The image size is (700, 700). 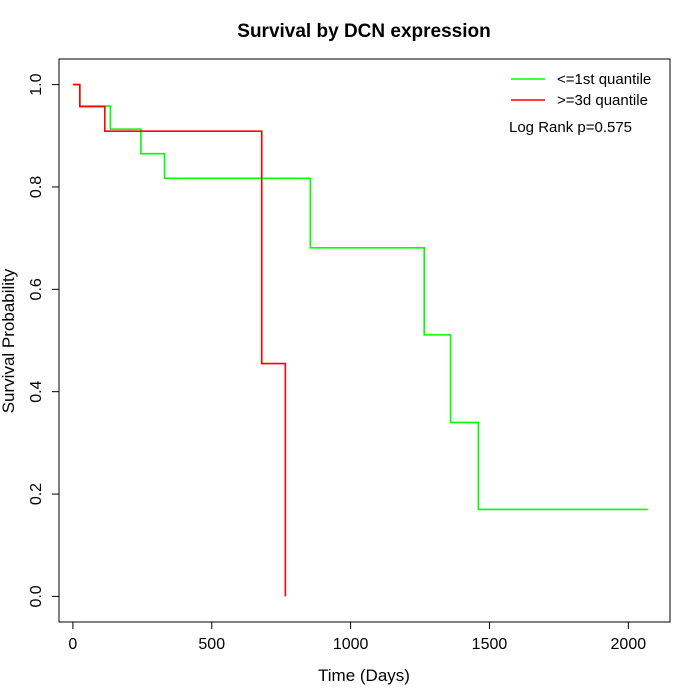 I want to click on x-axis: 0 500 1000 1500 2000, so click(x=357, y=637).